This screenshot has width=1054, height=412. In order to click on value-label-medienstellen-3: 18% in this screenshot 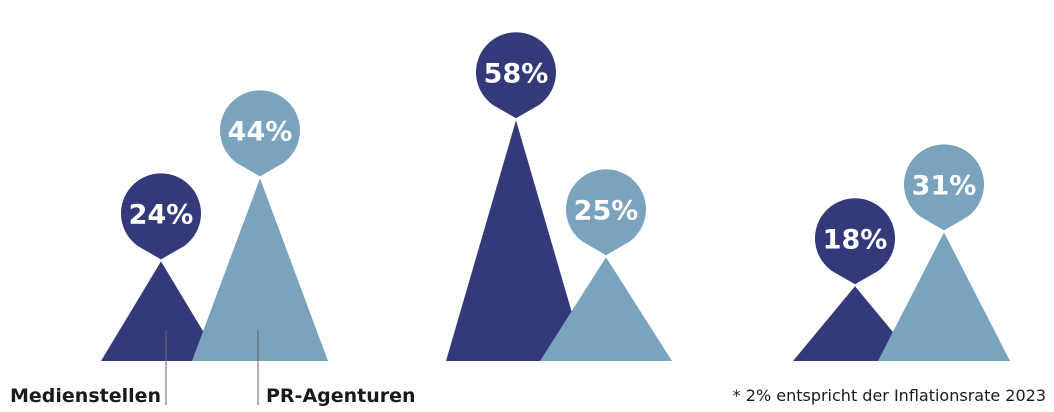, I will do `click(855, 239)`.